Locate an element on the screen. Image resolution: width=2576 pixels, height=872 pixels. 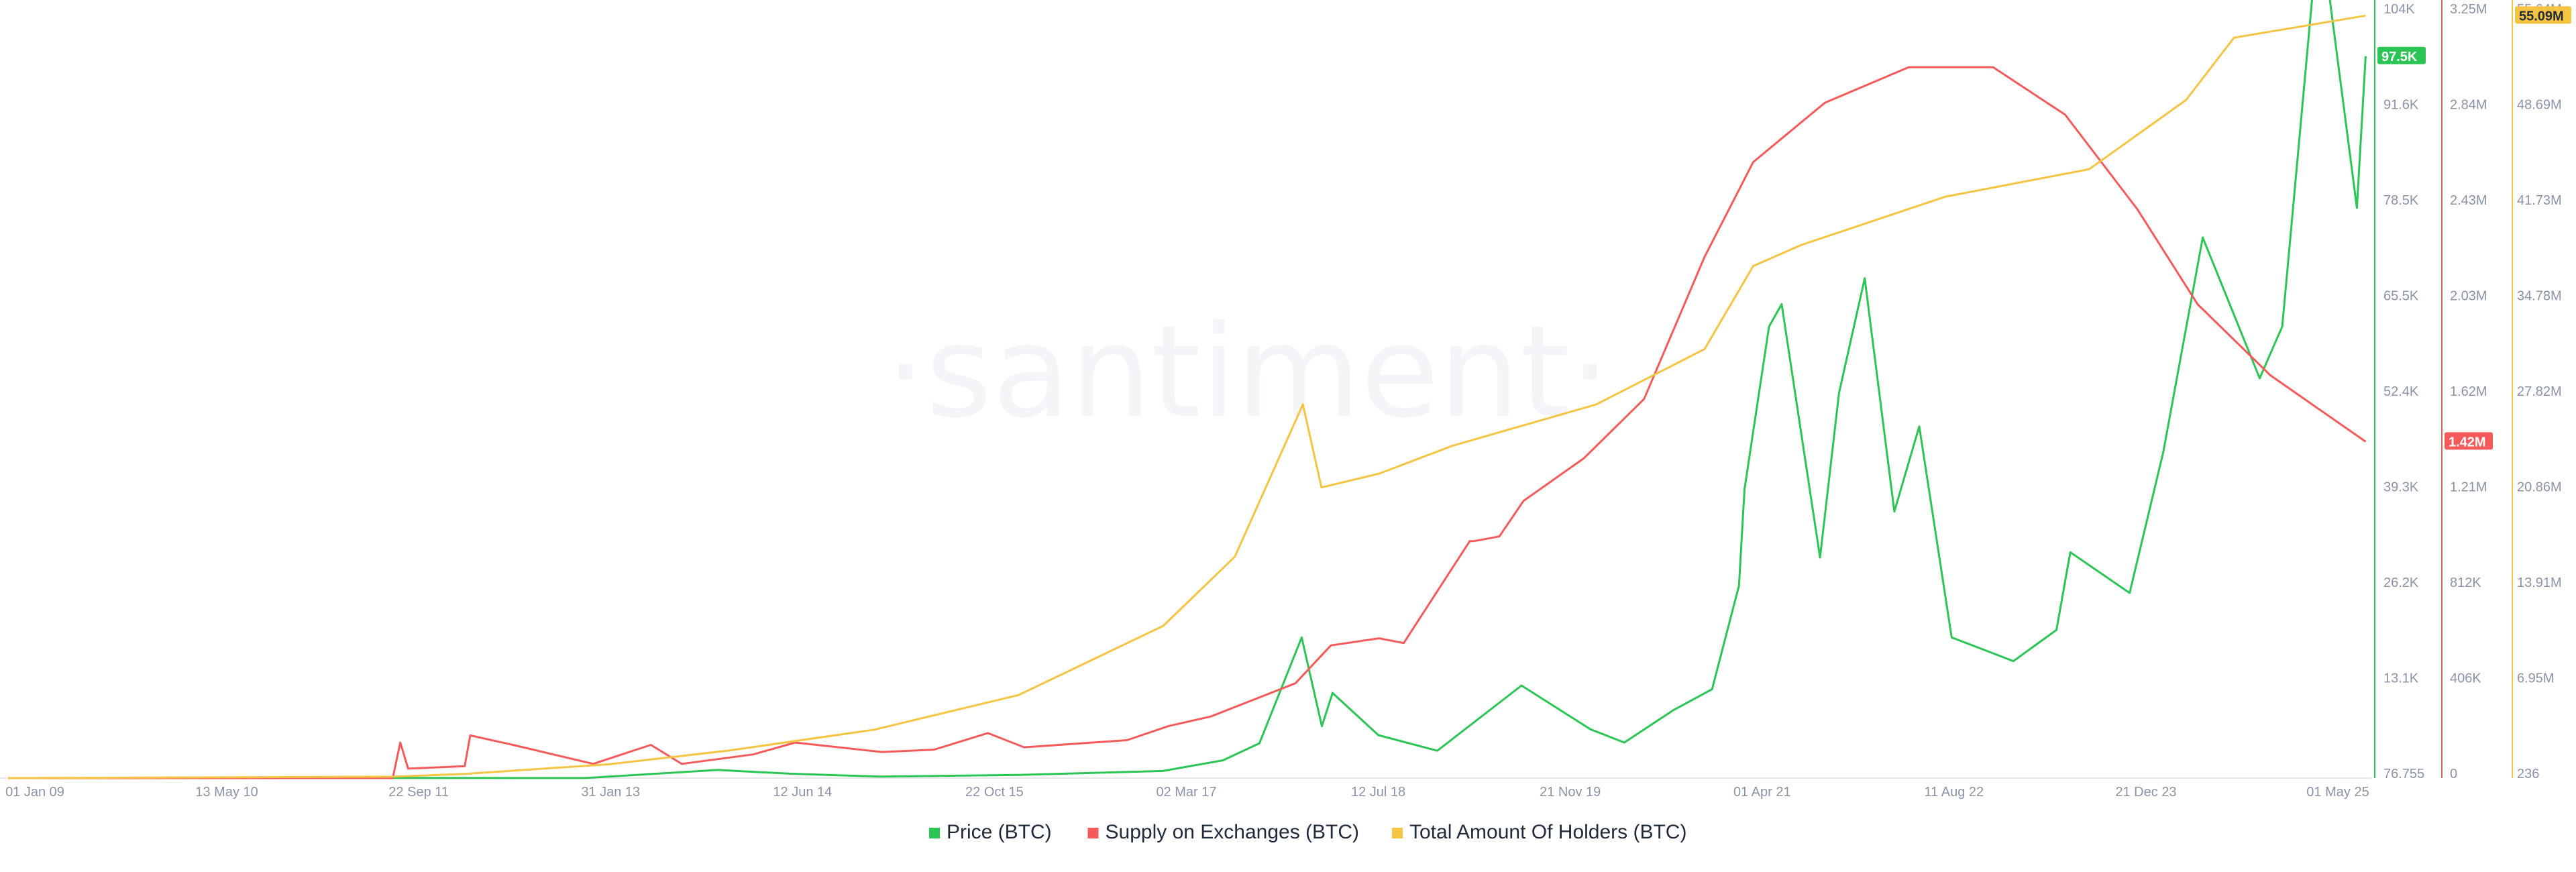
x-tick-label: 31 Jan 13 is located at coordinates (610, 793).